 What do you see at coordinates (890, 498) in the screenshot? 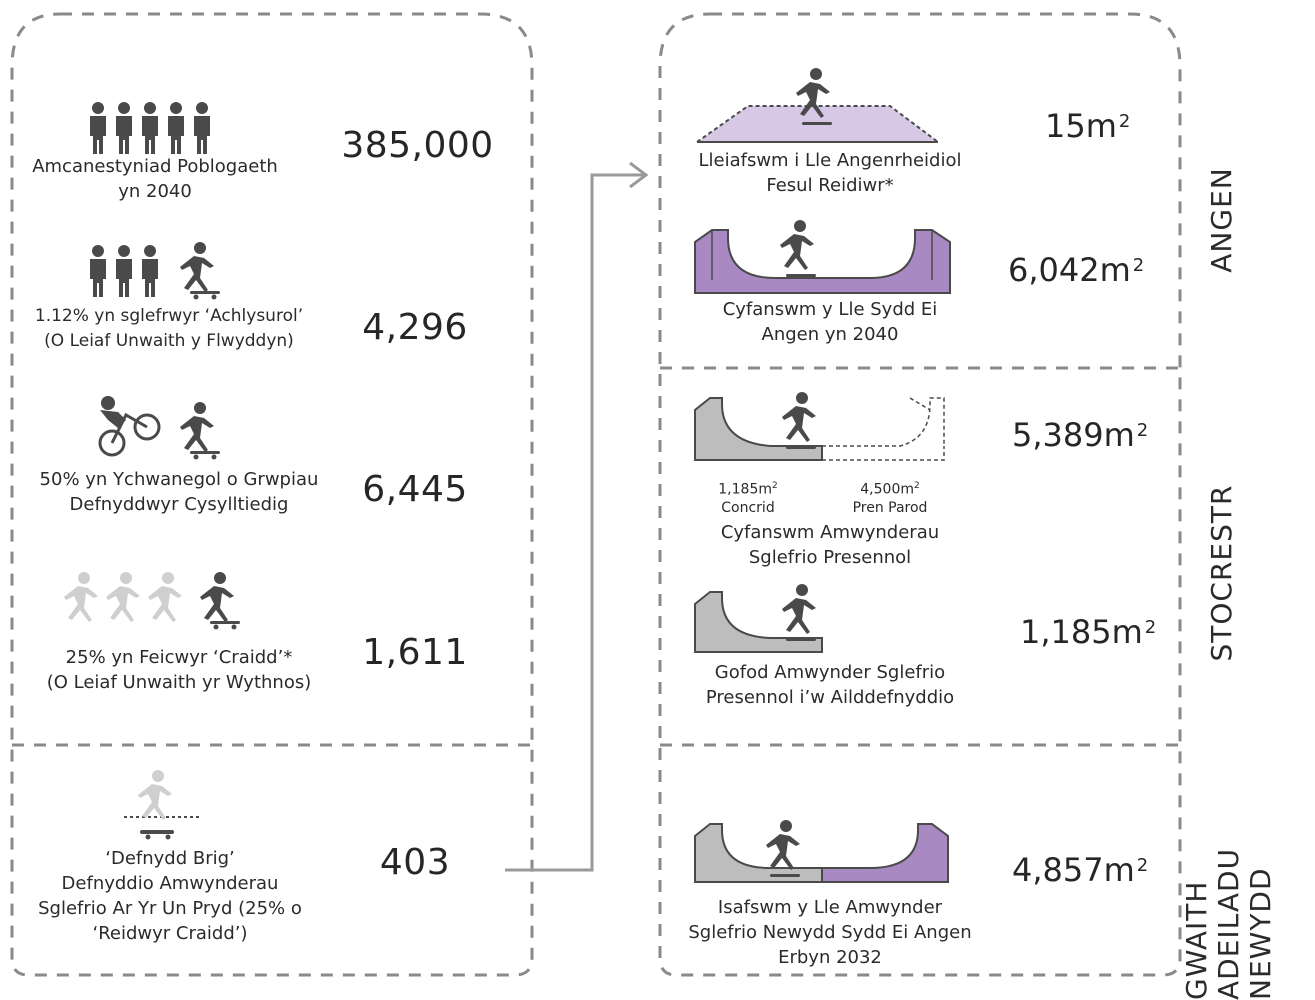
I see `wood-label: 4,500m2 Pren Parod` at bounding box center [890, 498].